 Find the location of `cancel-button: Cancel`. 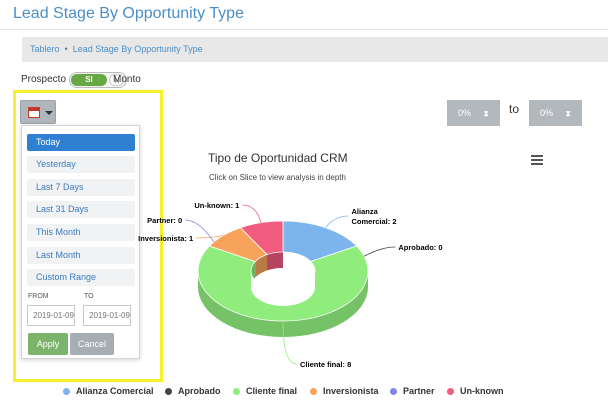

cancel-button: Cancel is located at coordinates (92, 344).